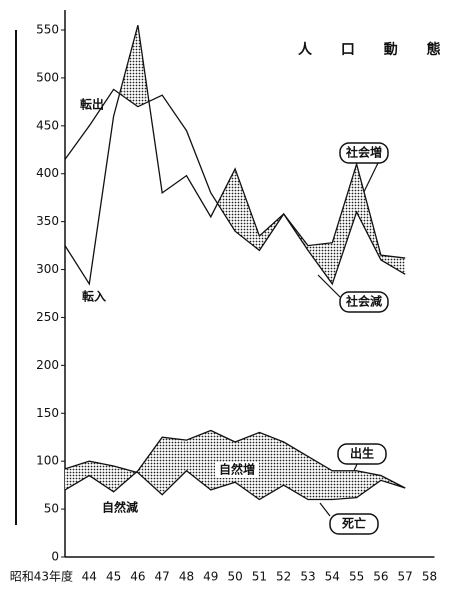 The width and height of the screenshot is (463, 596). What do you see at coordinates (234, 577) in the screenshot?
I see `x-tick-label: 50` at bounding box center [234, 577].